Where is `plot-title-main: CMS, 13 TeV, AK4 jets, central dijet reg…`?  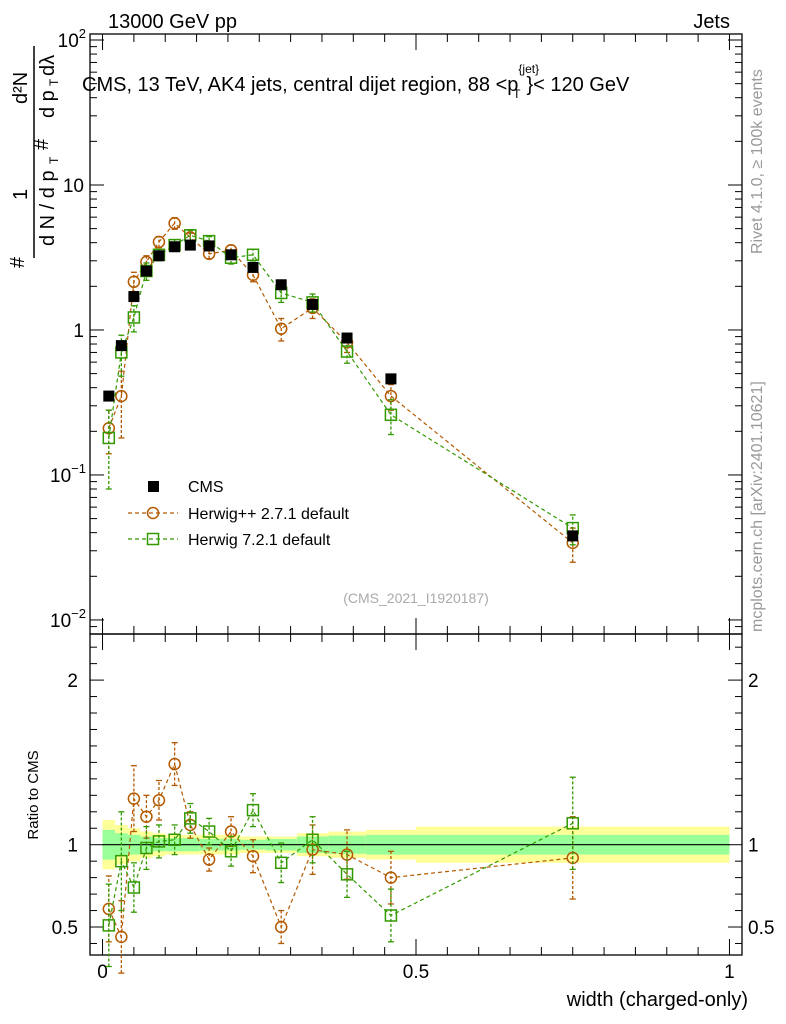 plot-title-main: CMS, 13 TeV, AK4 jets, central dijet reg… is located at coordinates (300, 85).